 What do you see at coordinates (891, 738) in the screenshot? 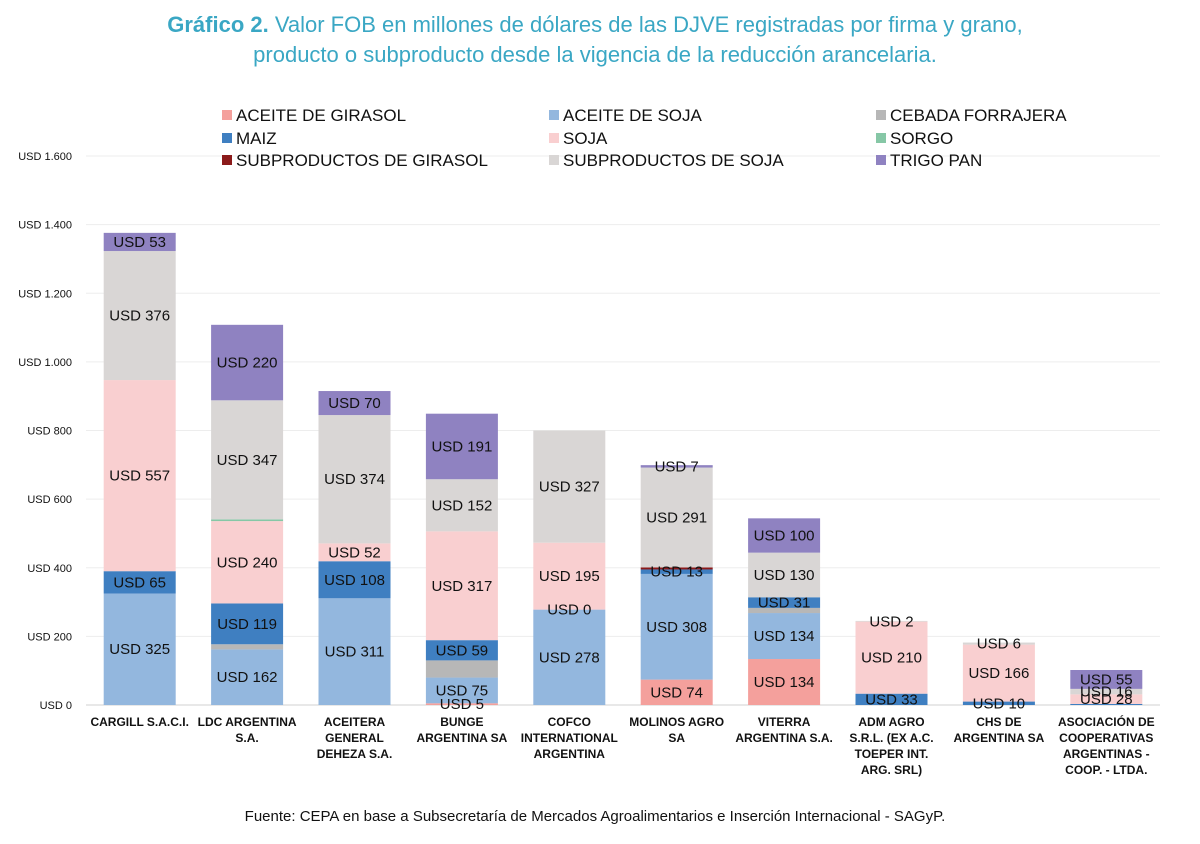
I see `x-category-label: S.R.L. (EX A.C.` at bounding box center [891, 738].